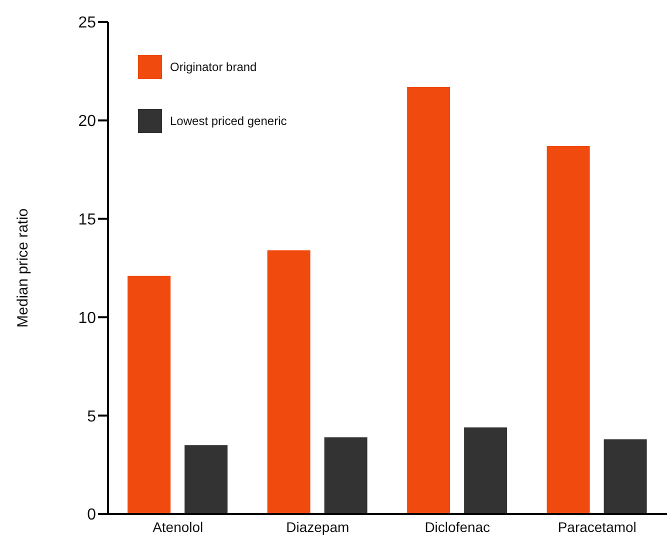  I want to click on y-tick-label: 5, so click(91, 417).